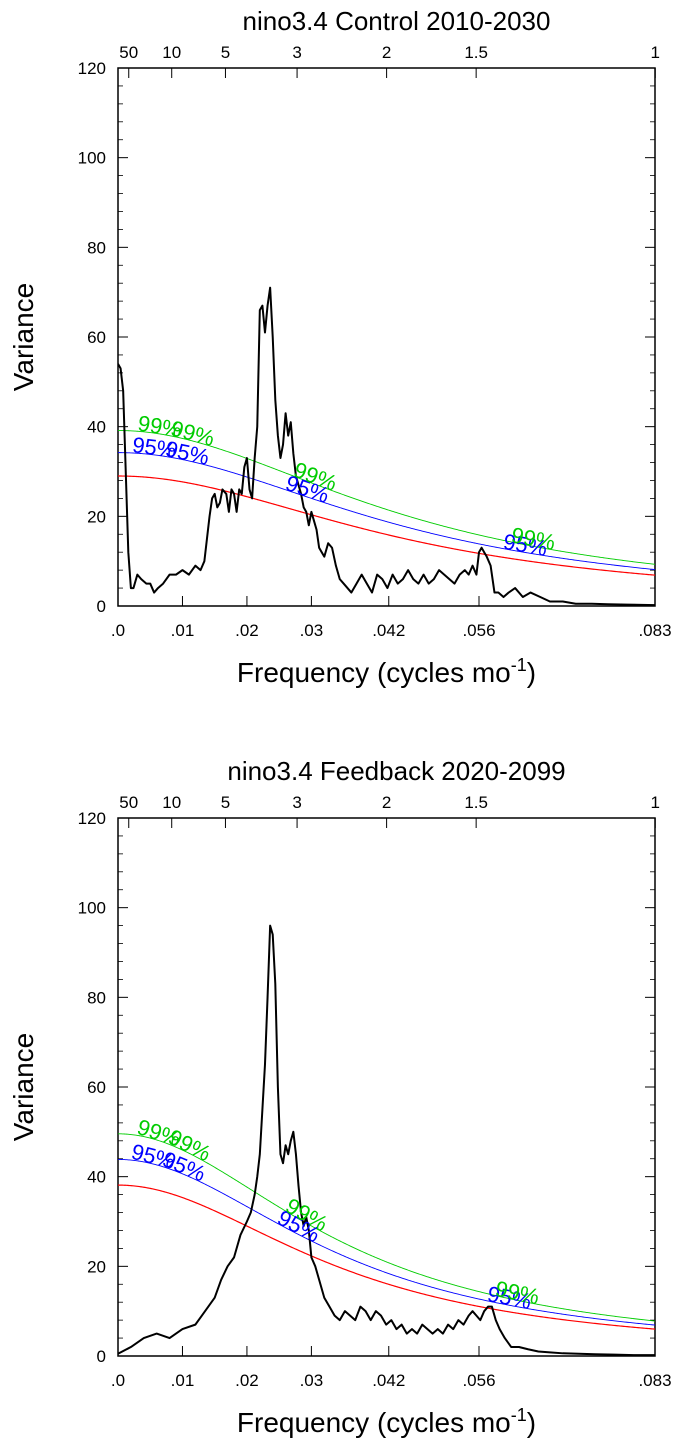 Image resolution: width=682 pixels, height=1448 pixels. Describe the element at coordinates (396, 771) in the screenshot. I see `chart-title: nino3.4 Feedback 2020-2099` at that location.